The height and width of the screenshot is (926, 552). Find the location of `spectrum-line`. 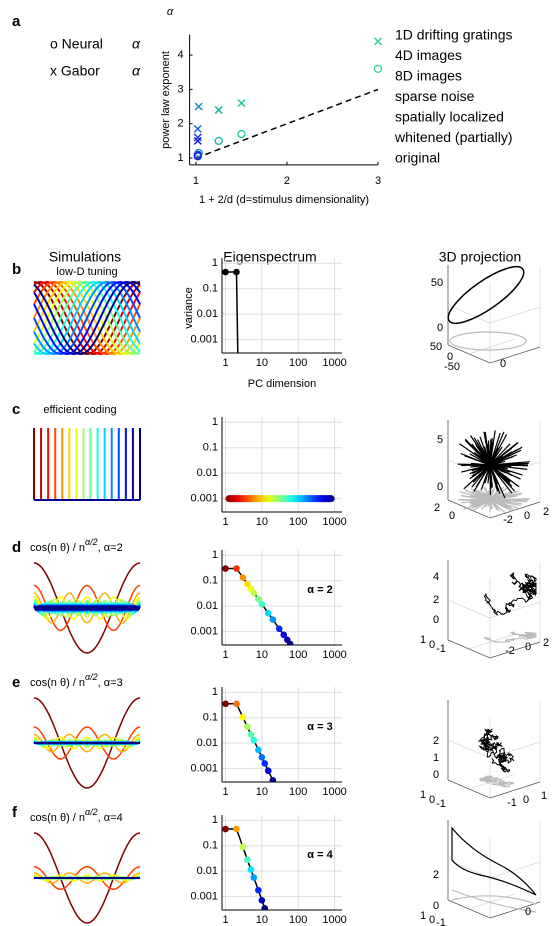

spectrum-line is located at coordinates (232, 312).